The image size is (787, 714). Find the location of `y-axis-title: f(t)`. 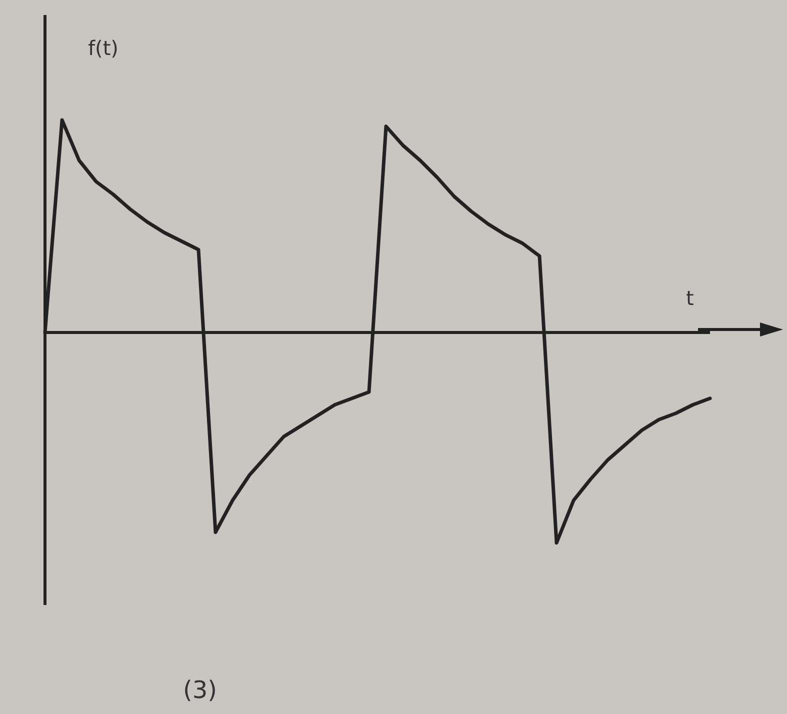

y-axis-title: f(t) is located at coordinates (103, 48).